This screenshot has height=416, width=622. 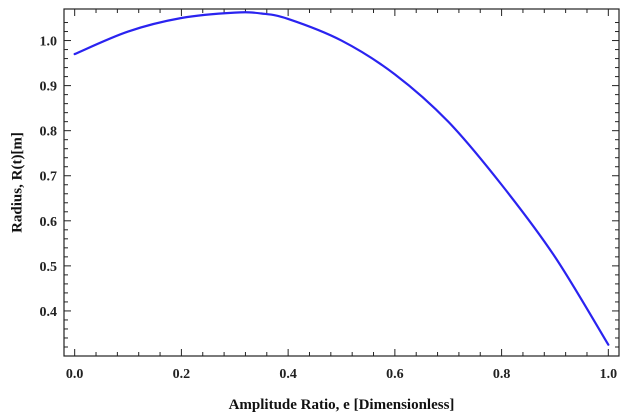 What do you see at coordinates (49, 177) in the screenshot?
I see `y-tick-label: 0.7` at bounding box center [49, 177].